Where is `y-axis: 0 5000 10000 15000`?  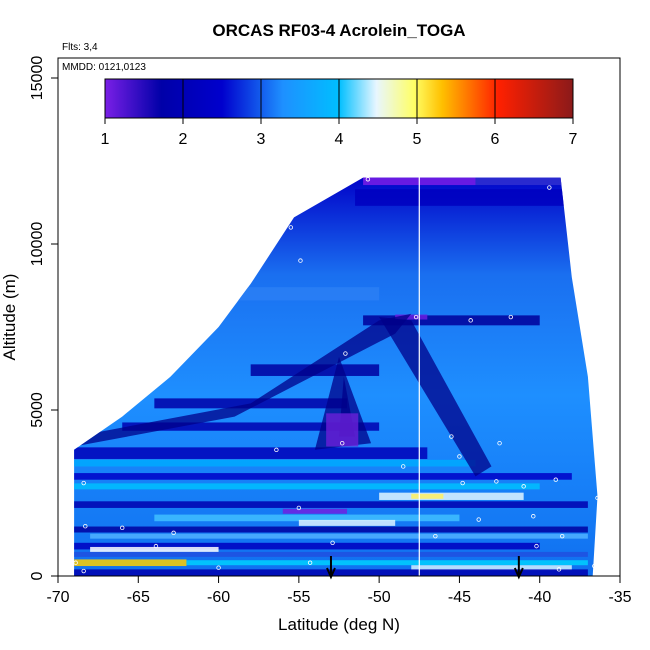 y-axis: 0 5000 10000 15000 is located at coordinates (44, 318).